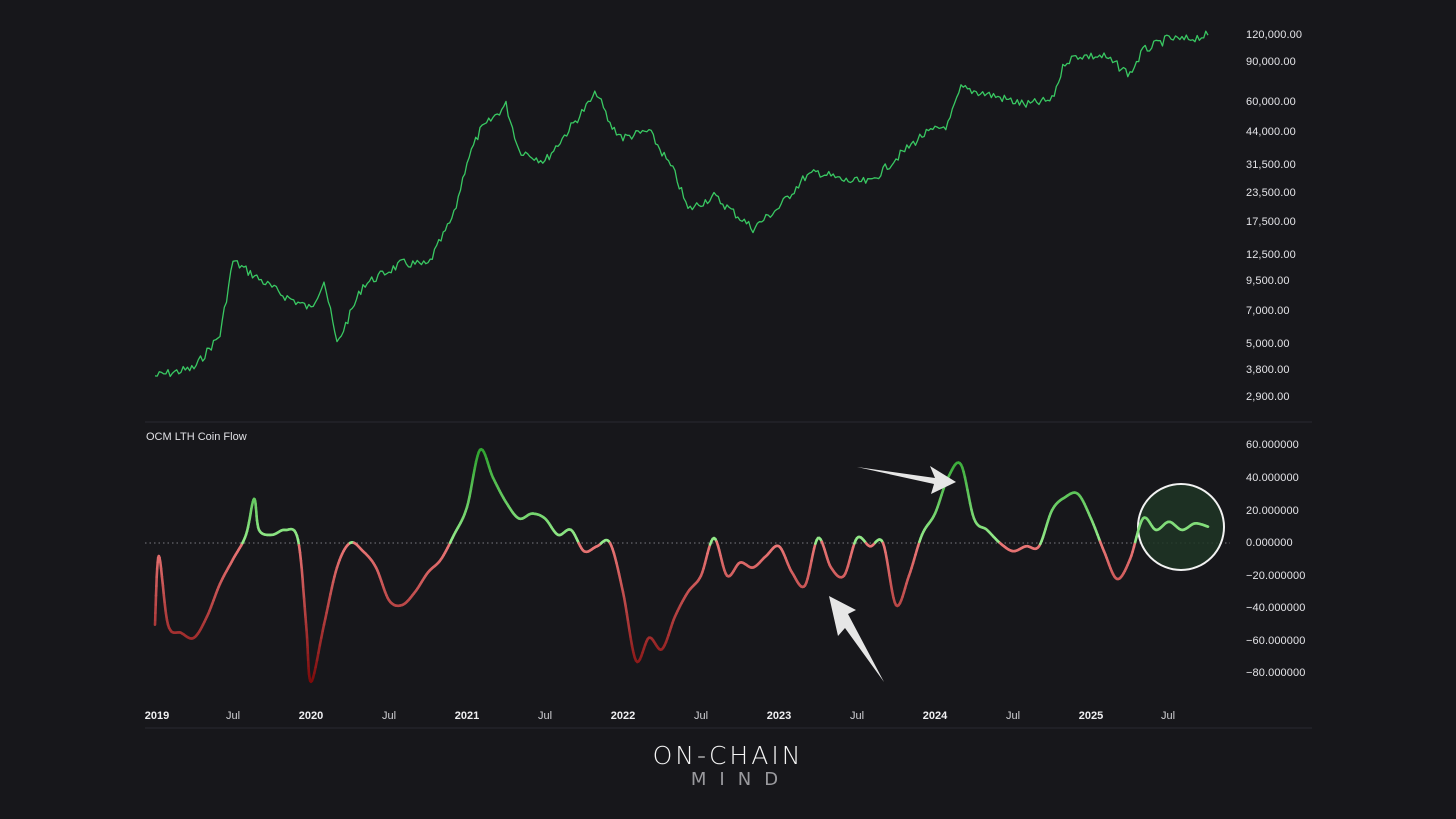 The image size is (1456, 819). What do you see at coordinates (311, 716) in the screenshot?
I see `time-axis-tick: 2020` at bounding box center [311, 716].